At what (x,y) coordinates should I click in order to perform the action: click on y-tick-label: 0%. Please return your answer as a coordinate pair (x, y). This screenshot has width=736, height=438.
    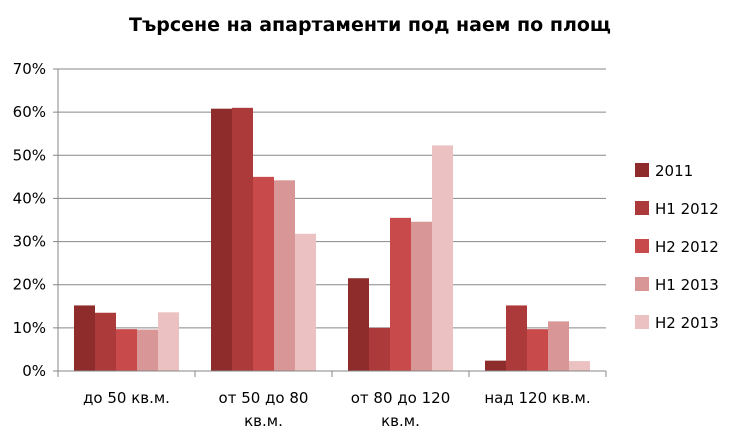
    Looking at the image, I should click on (34, 371).